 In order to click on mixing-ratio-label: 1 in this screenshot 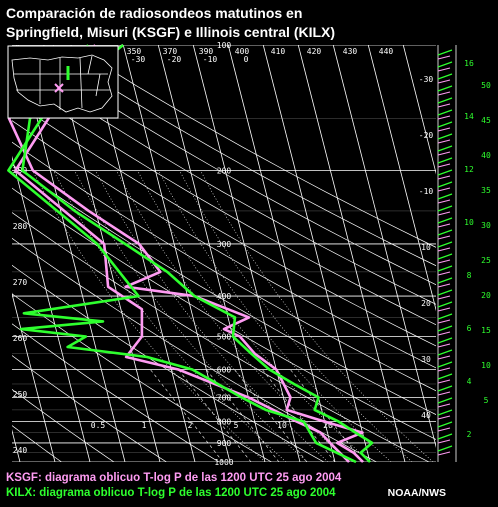, I will do `click(144, 425)`.